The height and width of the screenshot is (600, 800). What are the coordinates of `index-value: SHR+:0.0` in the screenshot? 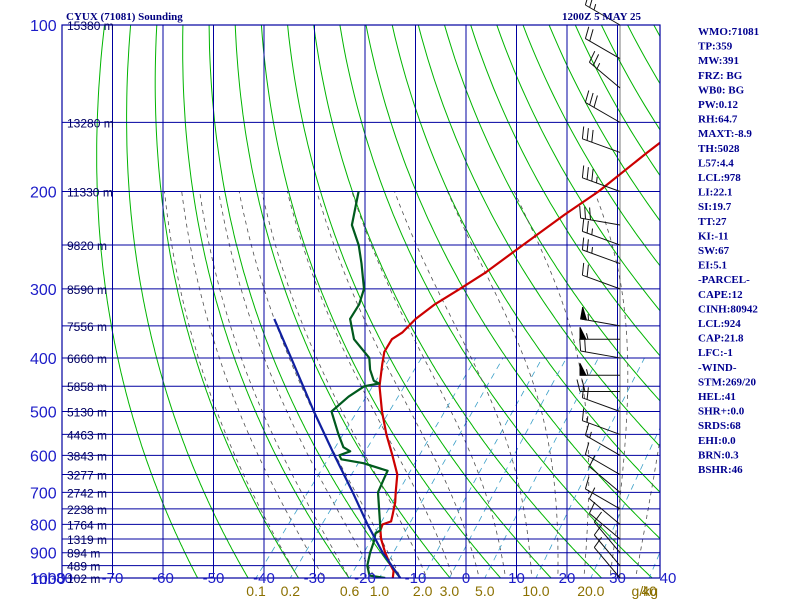 It's located at (721, 412).